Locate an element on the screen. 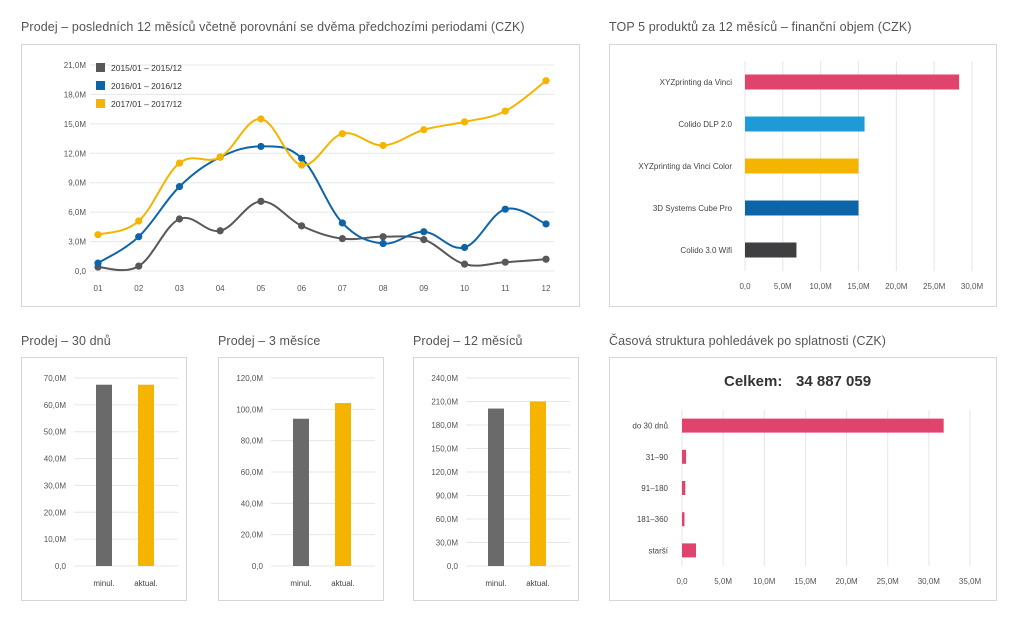 The height and width of the screenshot is (624, 1024). y-tick-label: 100,0M is located at coordinates (249, 409).